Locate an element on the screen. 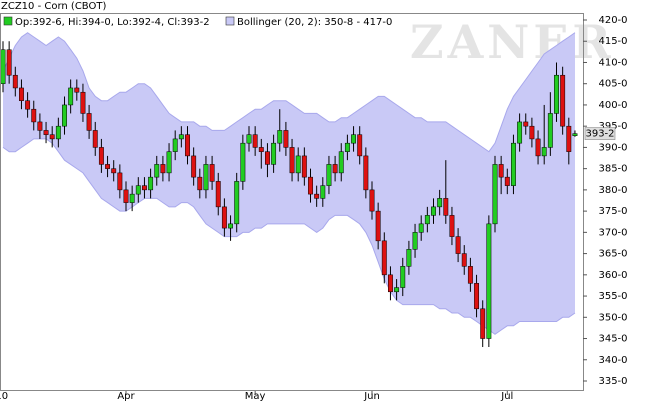 The height and width of the screenshot is (404, 650). y-tick-label: 370-0 is located at coordinates (612, 232).